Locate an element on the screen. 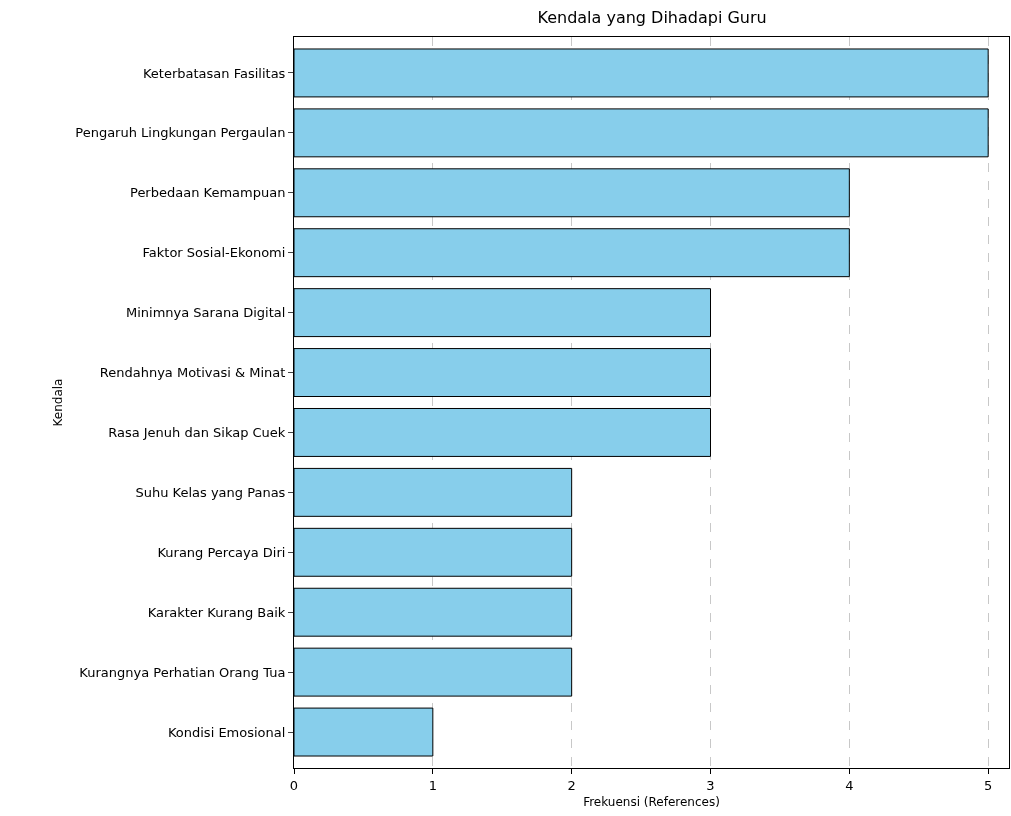  x-tick-label: 1 is located at coordinates (432, 785).